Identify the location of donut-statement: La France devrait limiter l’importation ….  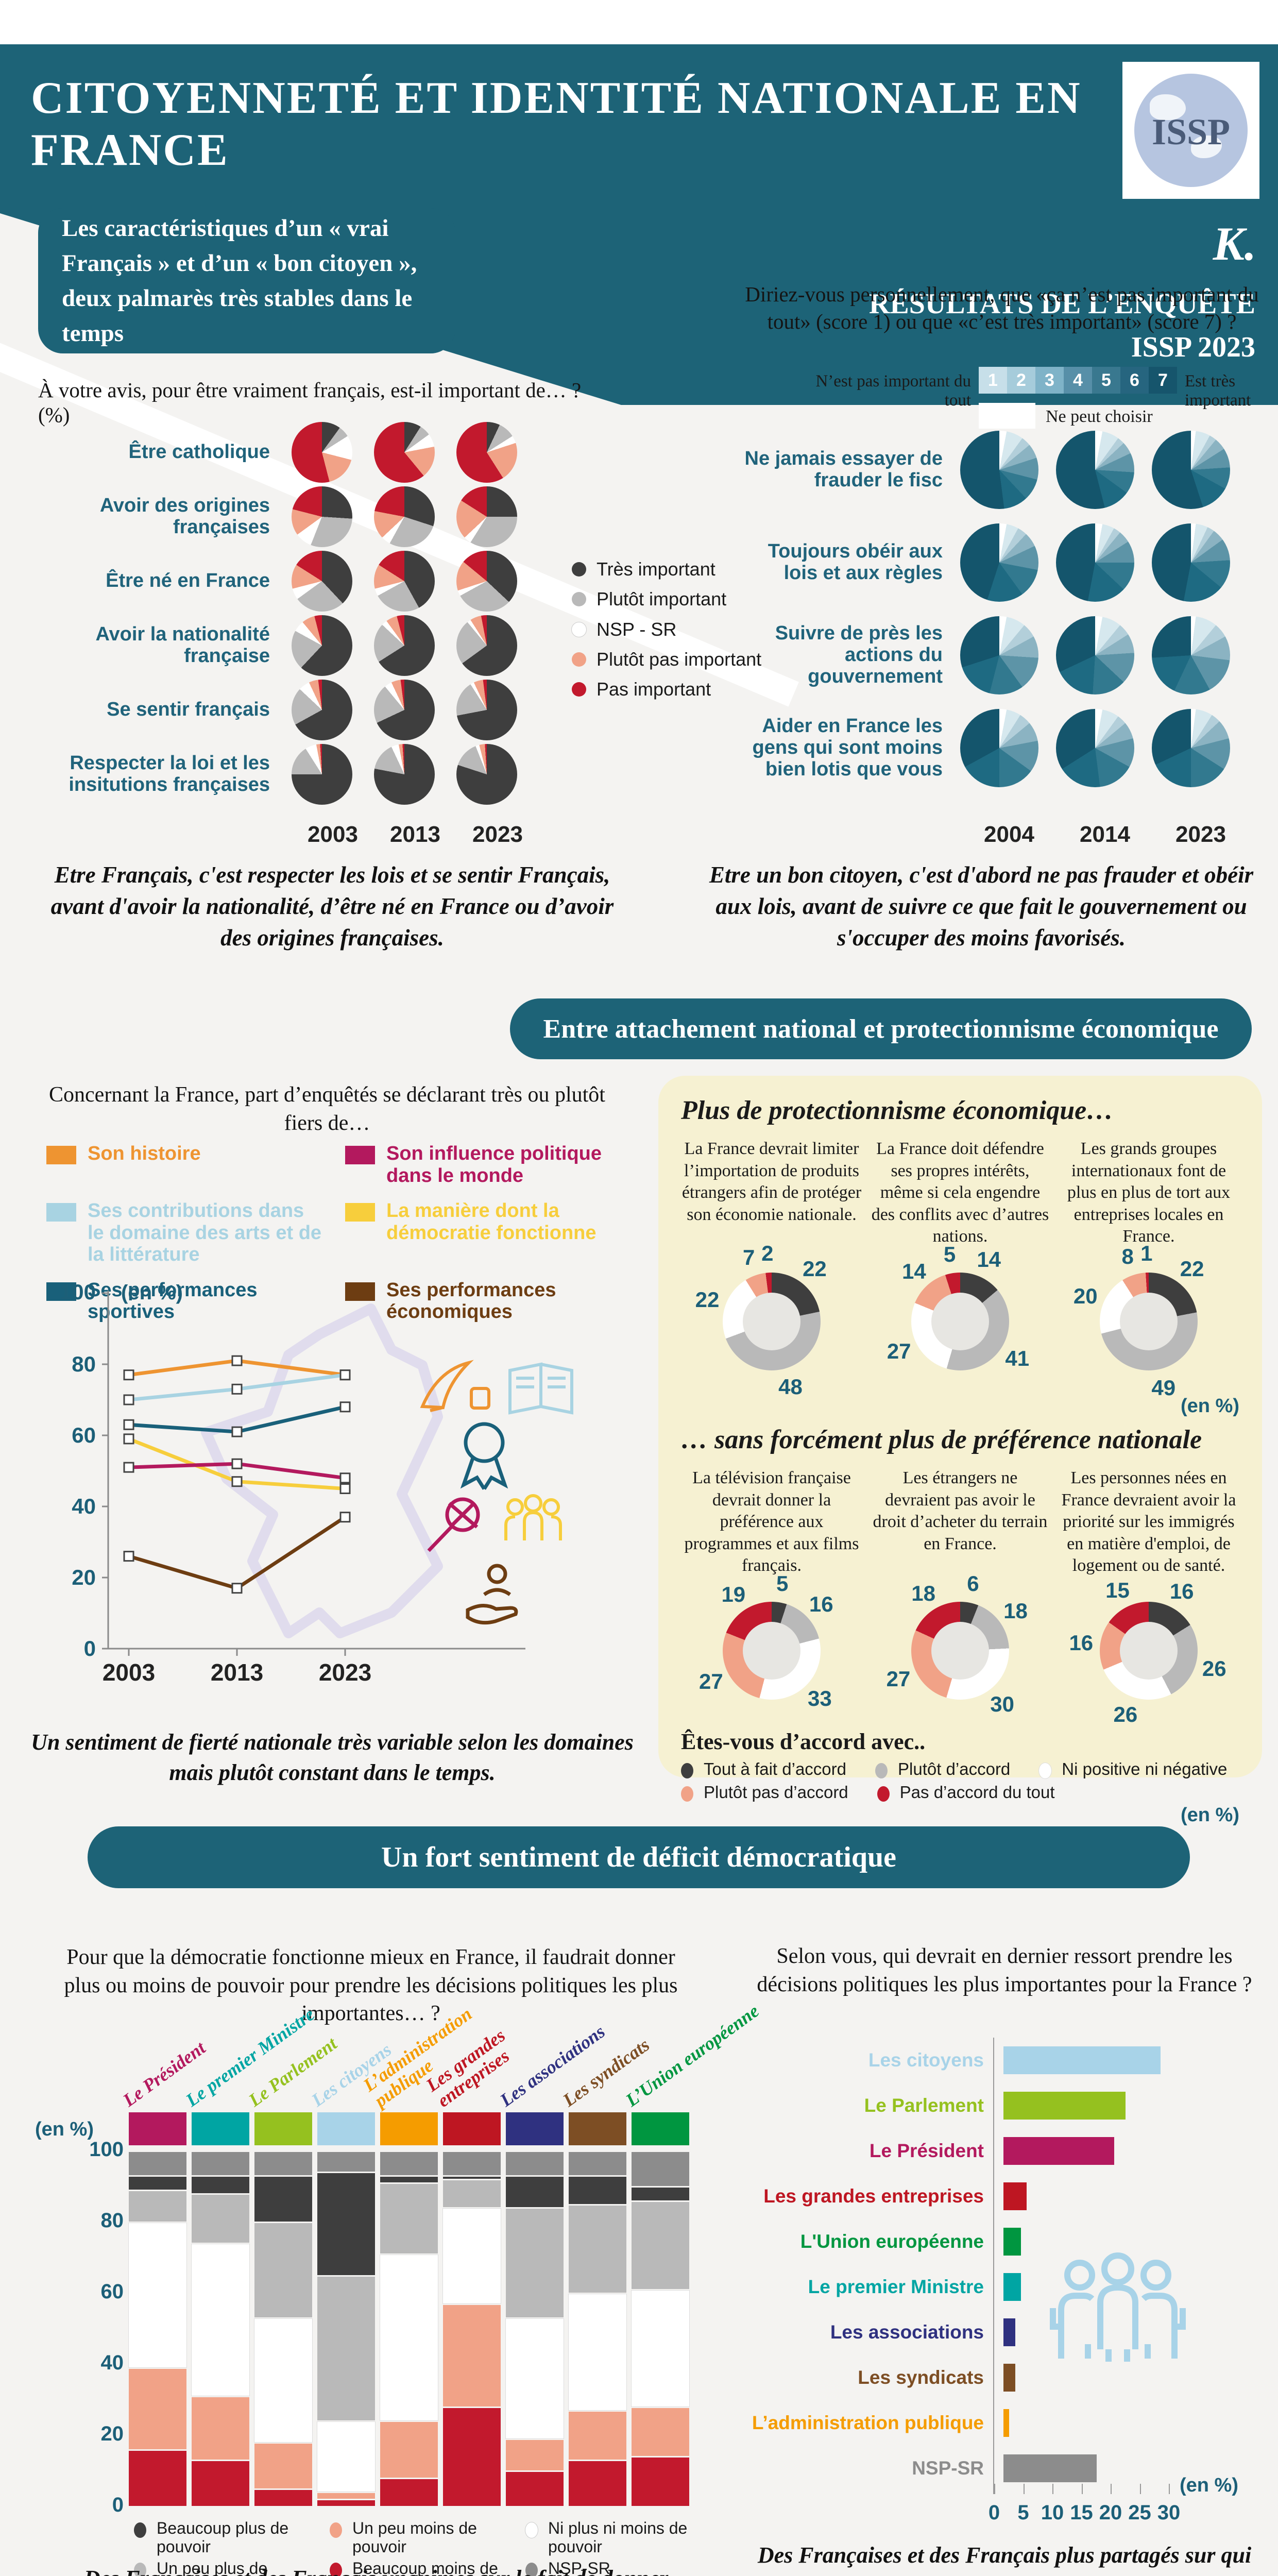
(771, 1181).